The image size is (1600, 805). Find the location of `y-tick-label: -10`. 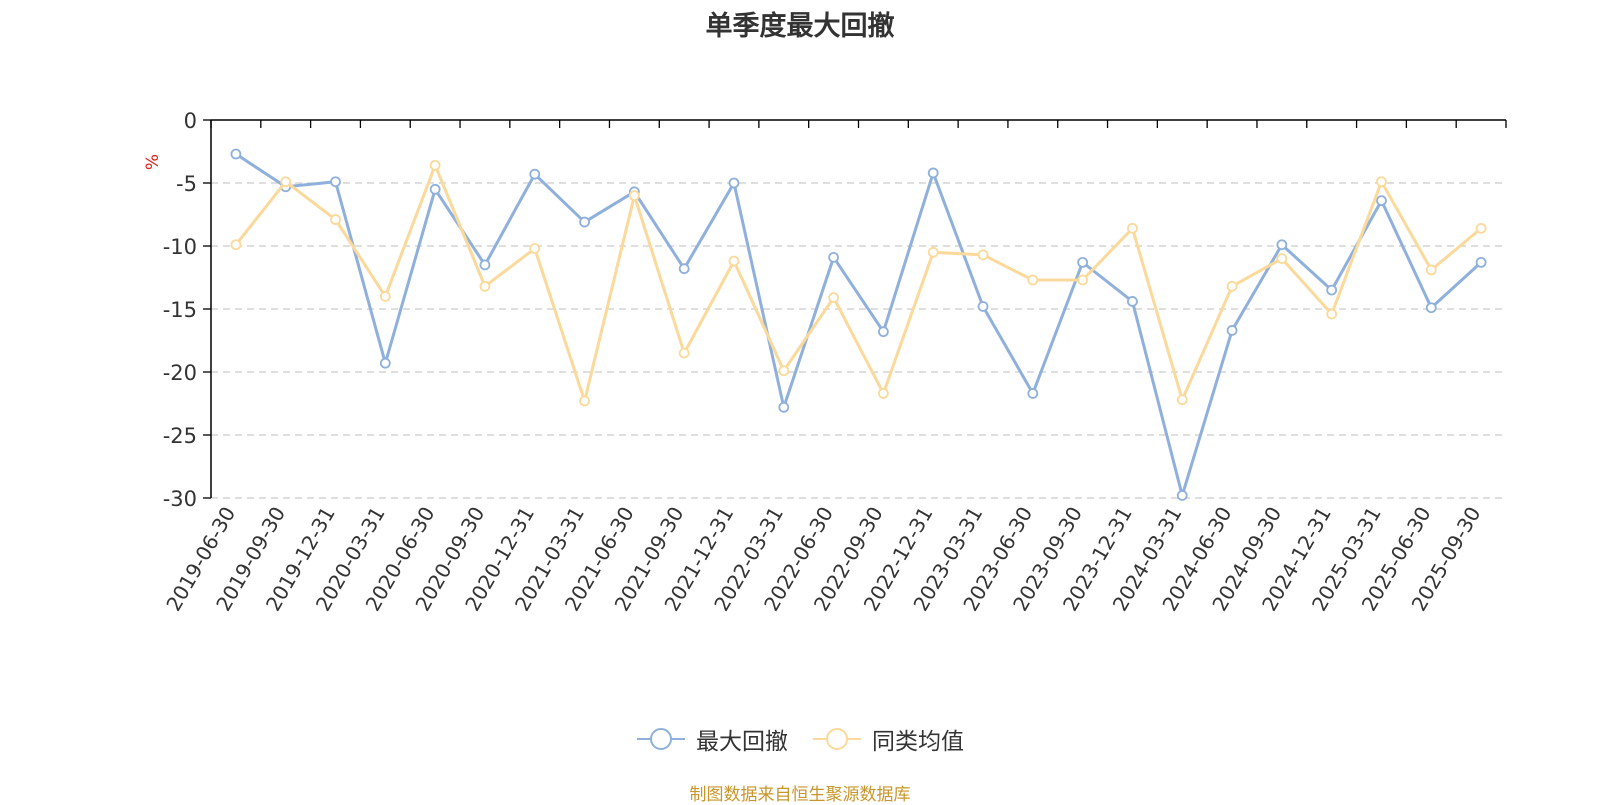

y-tick-label: -10 is located at coordinates (180, 247).